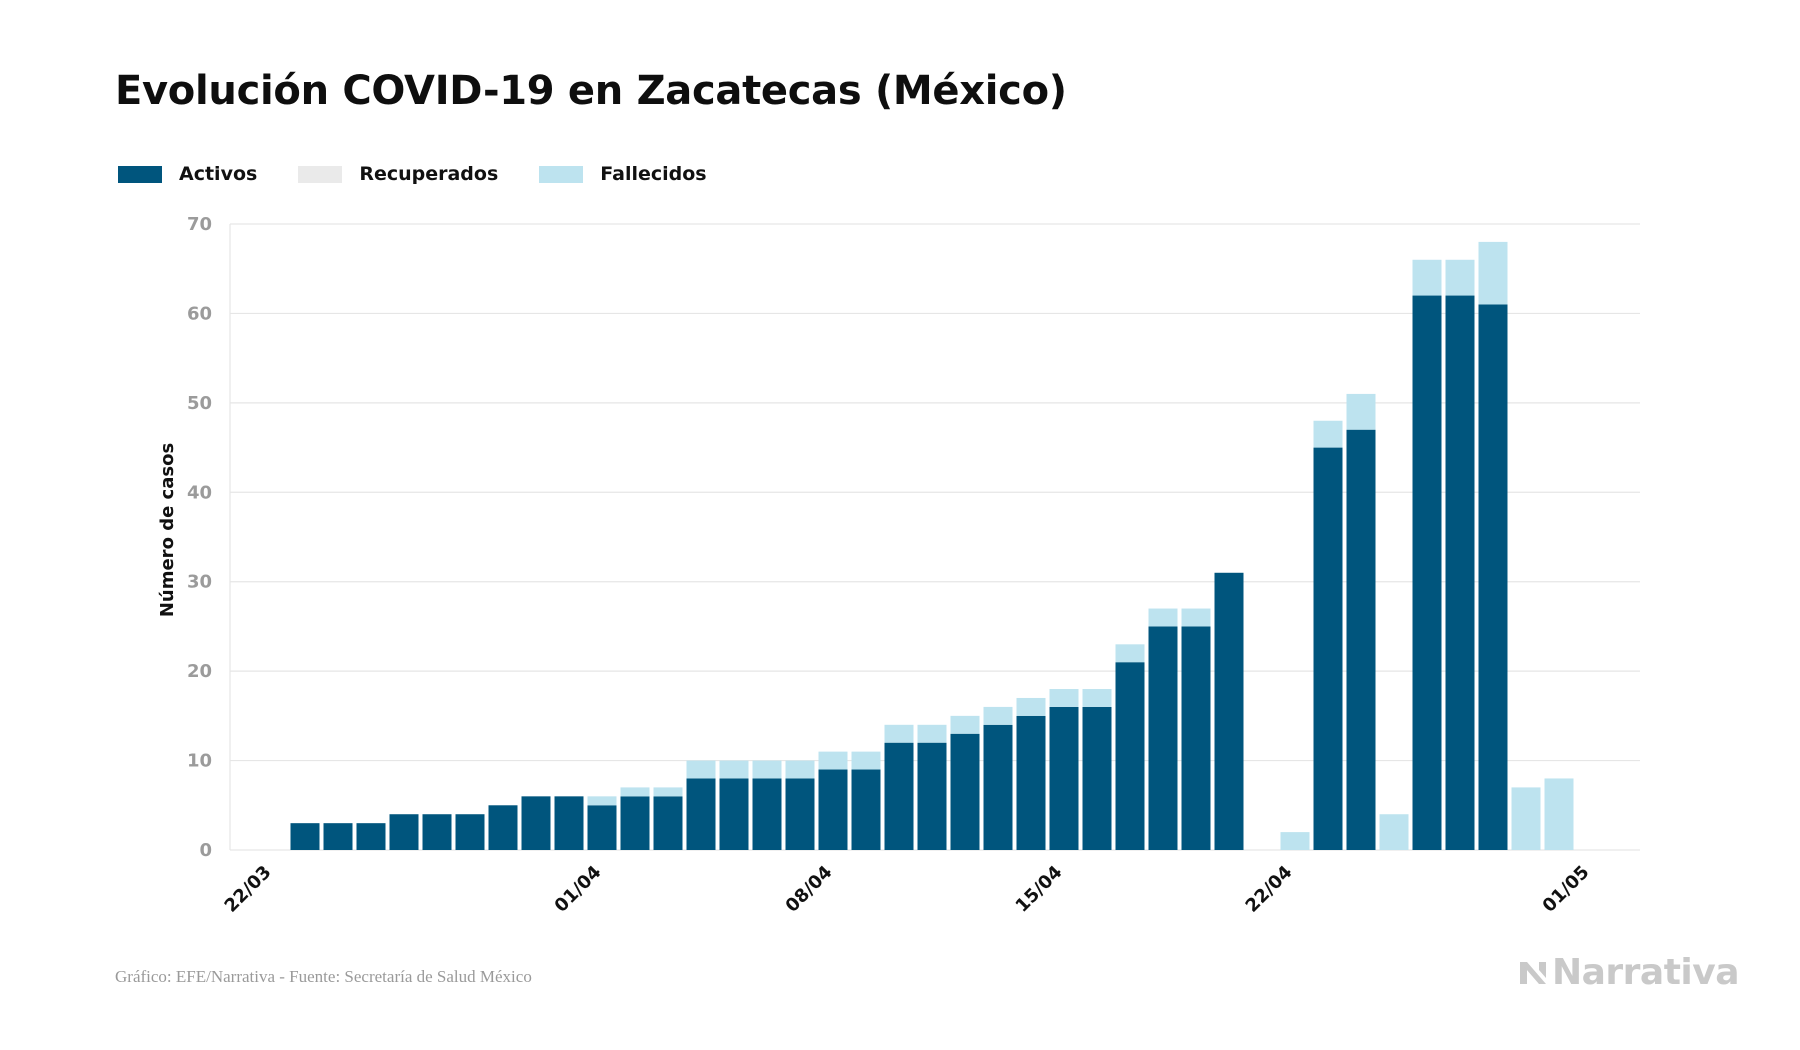 The height and width of the screenshot is (1050, 1800). Describe the element at coordinates (199, 313) in the screenshot. I see `y-tick-label: 60` at that location.